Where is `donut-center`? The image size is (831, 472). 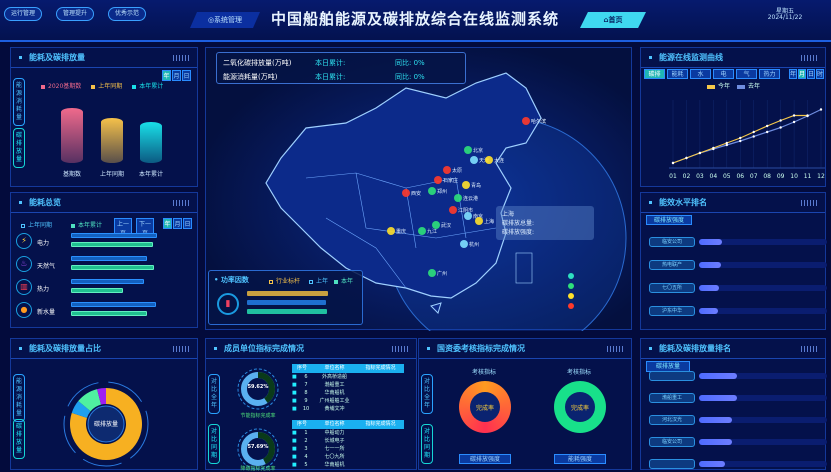 donut-center is located at coordinates (106, 424).